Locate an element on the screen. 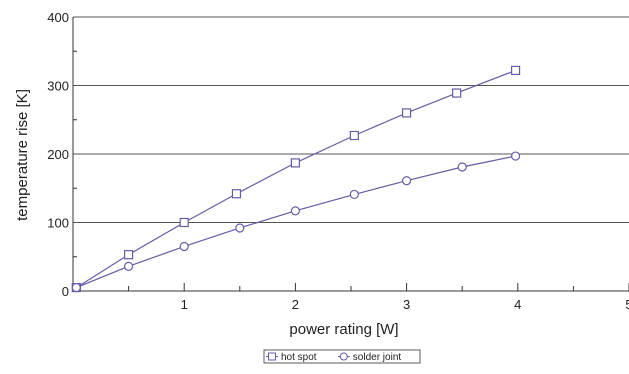 This screenshot has height=374, width=629. x-axis-label: power rating [W] is located at coordinates (343, 329).